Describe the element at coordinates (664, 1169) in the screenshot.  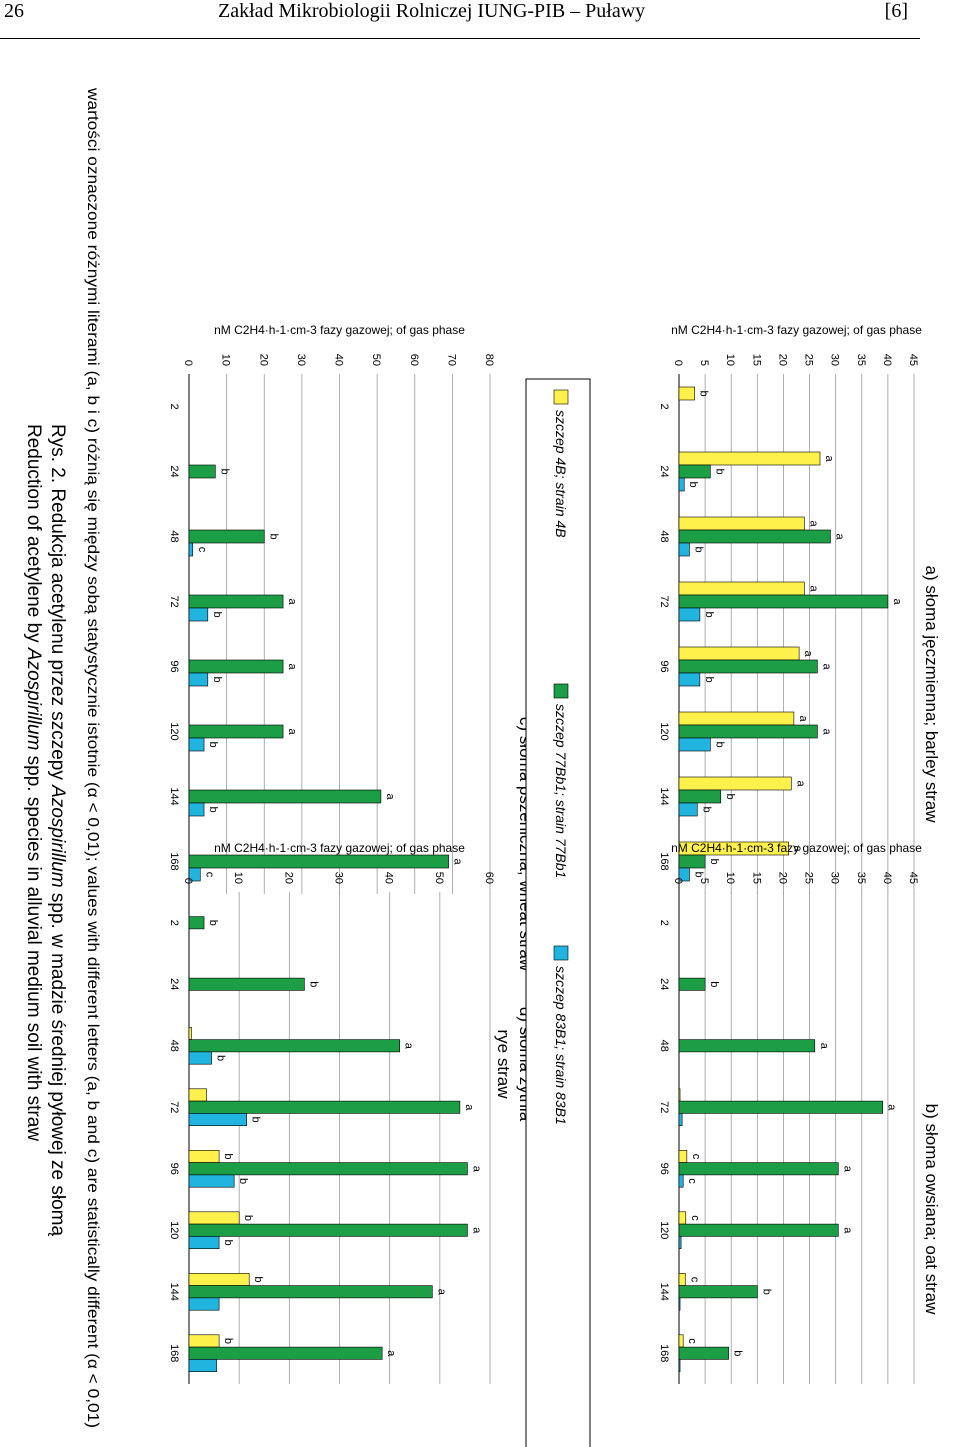
I see `chart-b-xtick-label: 96` at that location.